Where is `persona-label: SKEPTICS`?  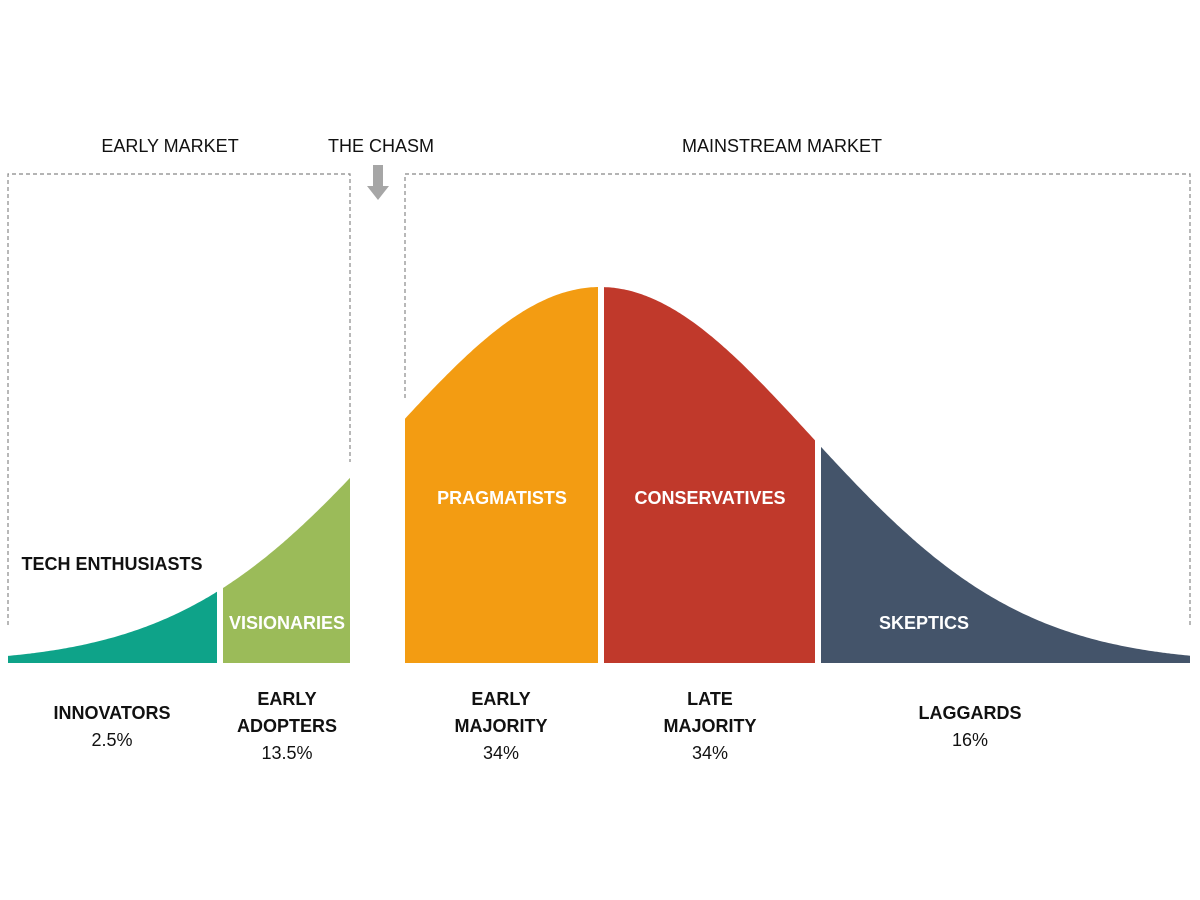 persona-label: SKEPTICS is located at coordinates (924, 623).